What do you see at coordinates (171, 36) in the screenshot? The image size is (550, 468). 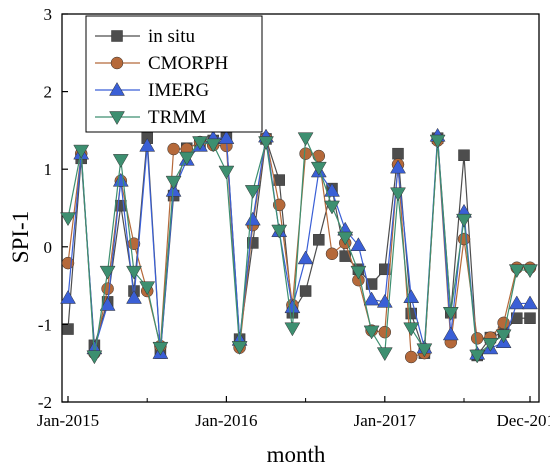 I see `legend-label: in situ` at bounding box center [171, 36].